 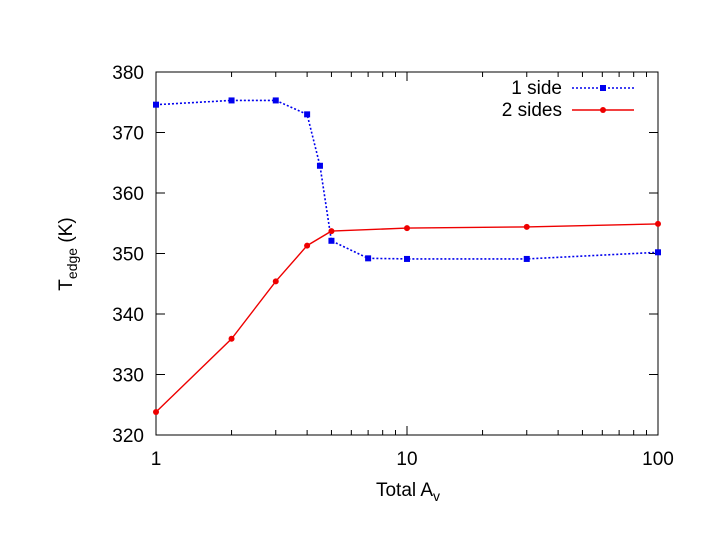 What do you see at coordinates (66, 232) in the screenshot?
I see `y-axis-title-suffix: (K)` at bounding box center [66, 232].